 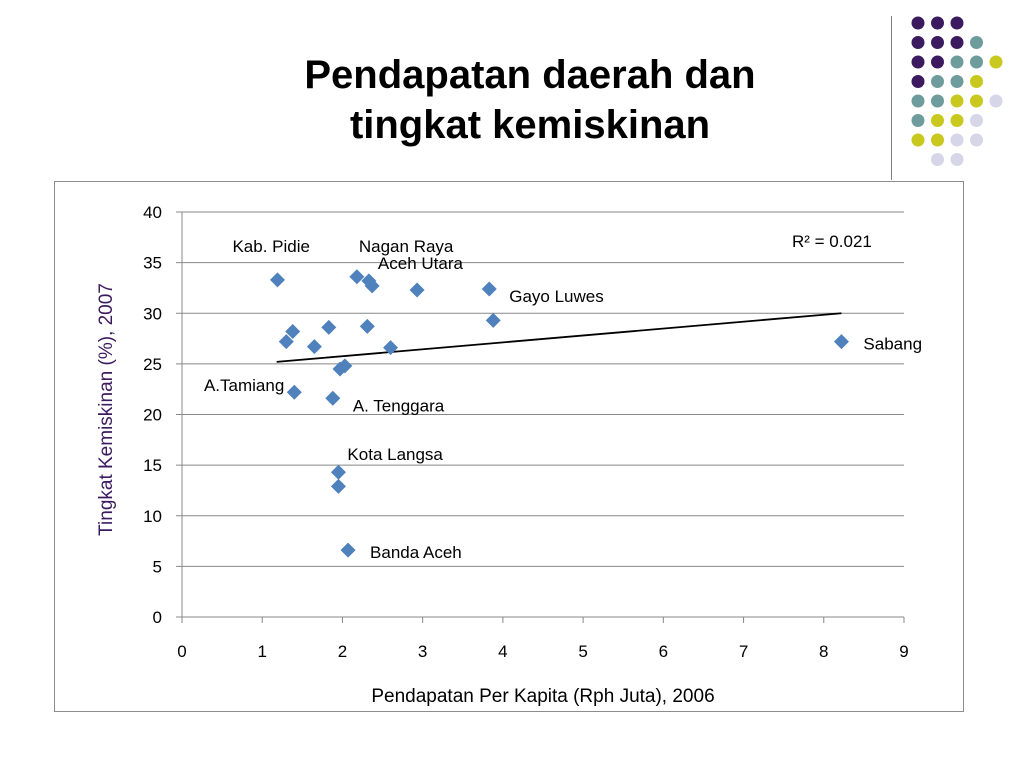 What do you see at coordinates (892, 344) in the screenshot?
I see `data-label: Sabang` at bounding box center [892, 344].